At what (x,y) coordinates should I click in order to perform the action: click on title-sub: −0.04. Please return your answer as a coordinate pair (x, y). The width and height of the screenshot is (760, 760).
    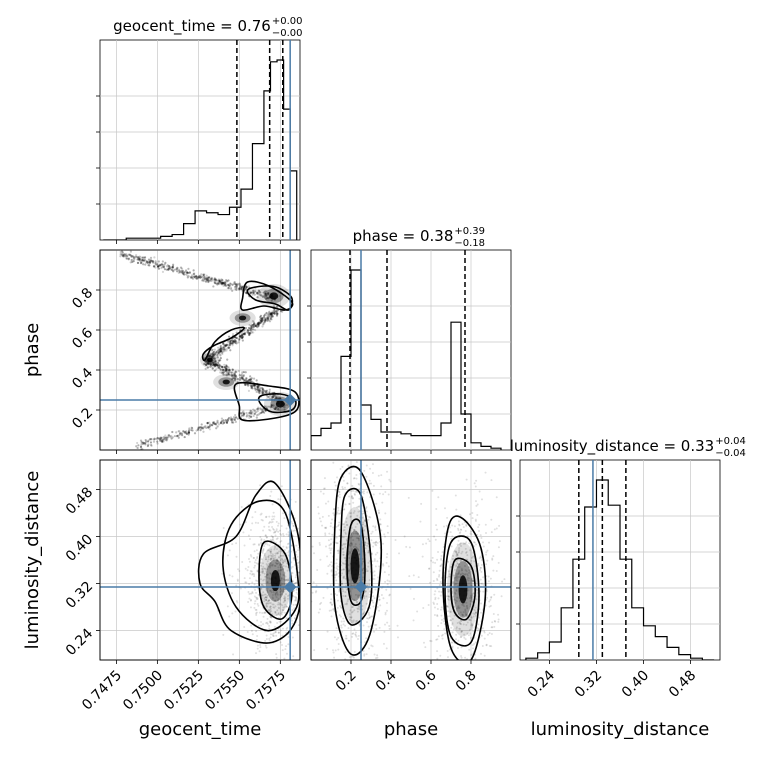
    Looking at the image, I should click on (730, 453).